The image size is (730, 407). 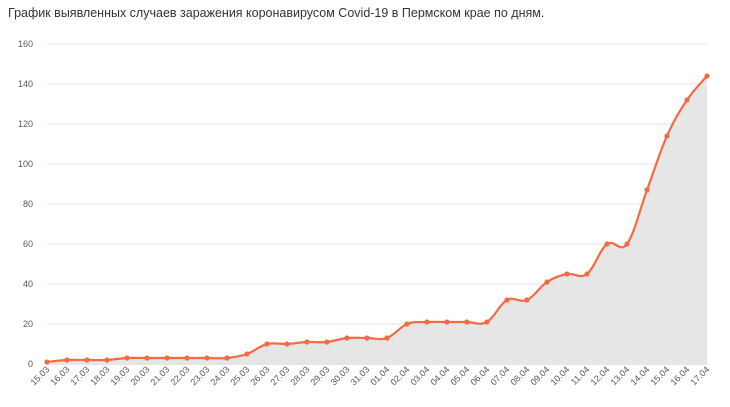 What do you see at coordinates (239, 375) in the screenshot?
I see `x-tick-label: 25.03` at bounding box center [239, 375].